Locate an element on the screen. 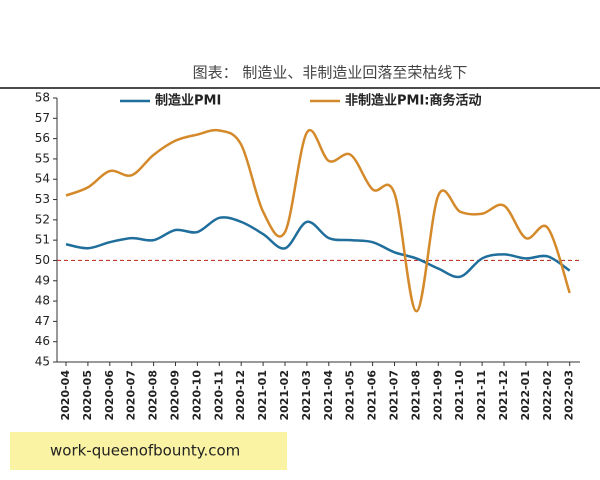  chart-title: 图表： 制造业、非制造业回落至荣枯线下 is located at coordinates (330, 73).